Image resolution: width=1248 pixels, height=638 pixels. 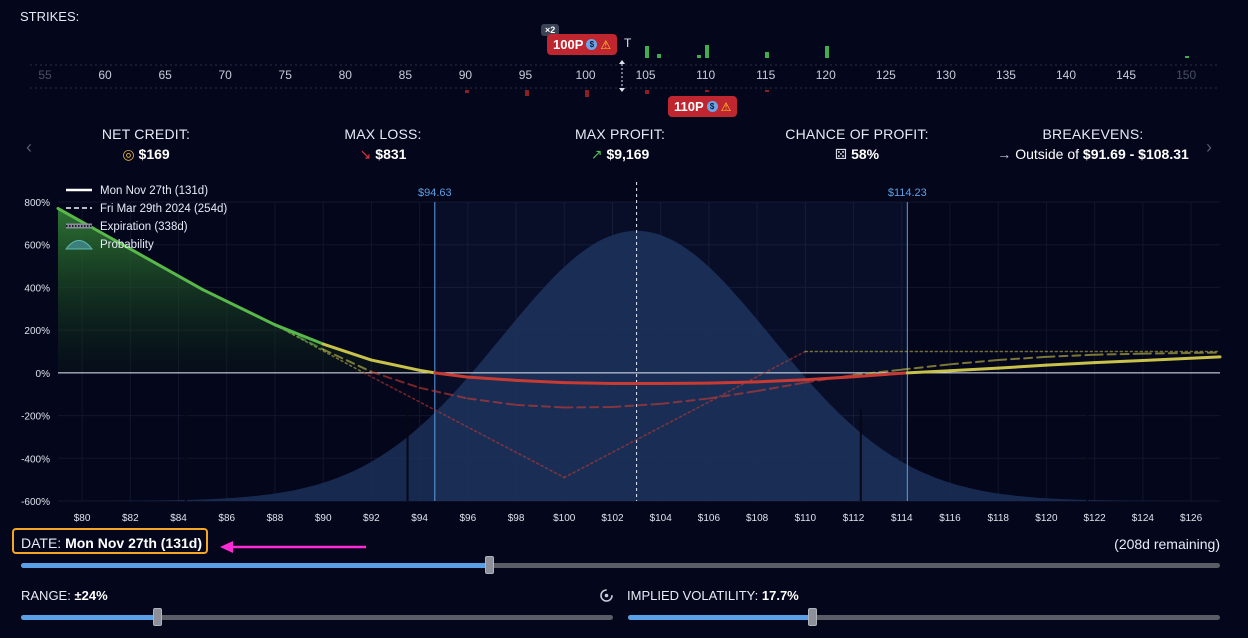 What do you see at coordinates (713, 595) in the screenshot?
I see `iv-display: IMPLIED VOLATILITY: 17.7%` at bounding box center [713, 595].